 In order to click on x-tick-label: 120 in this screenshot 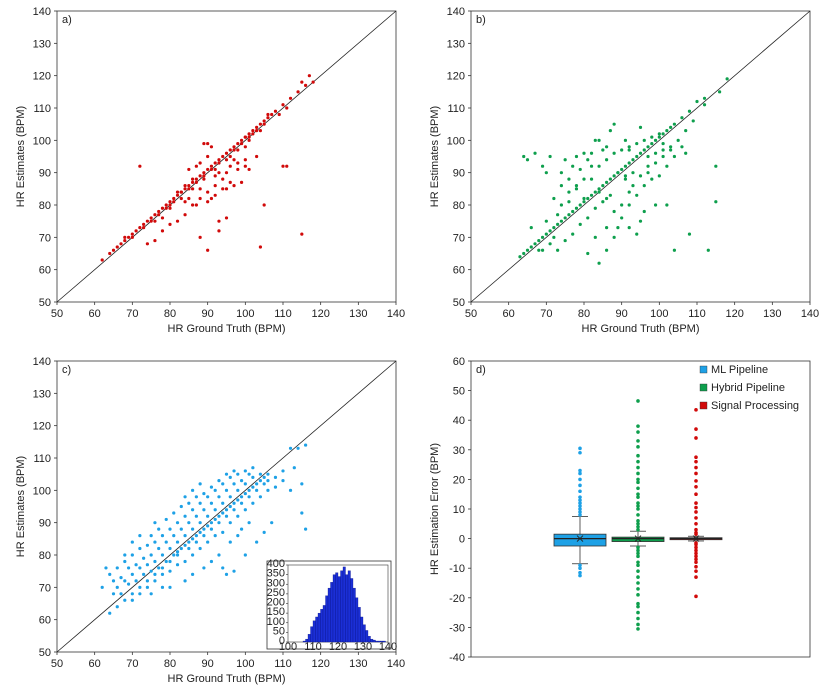, I will do `click(734, 314)`.